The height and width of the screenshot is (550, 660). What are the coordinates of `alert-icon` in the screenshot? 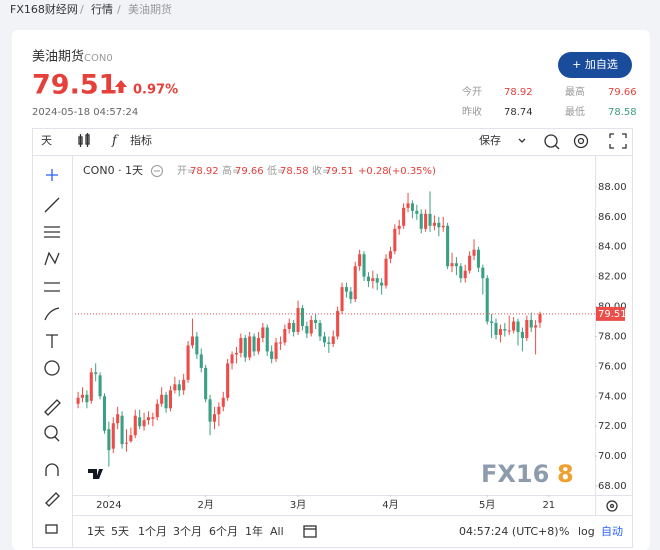 It's located at (552, 142).